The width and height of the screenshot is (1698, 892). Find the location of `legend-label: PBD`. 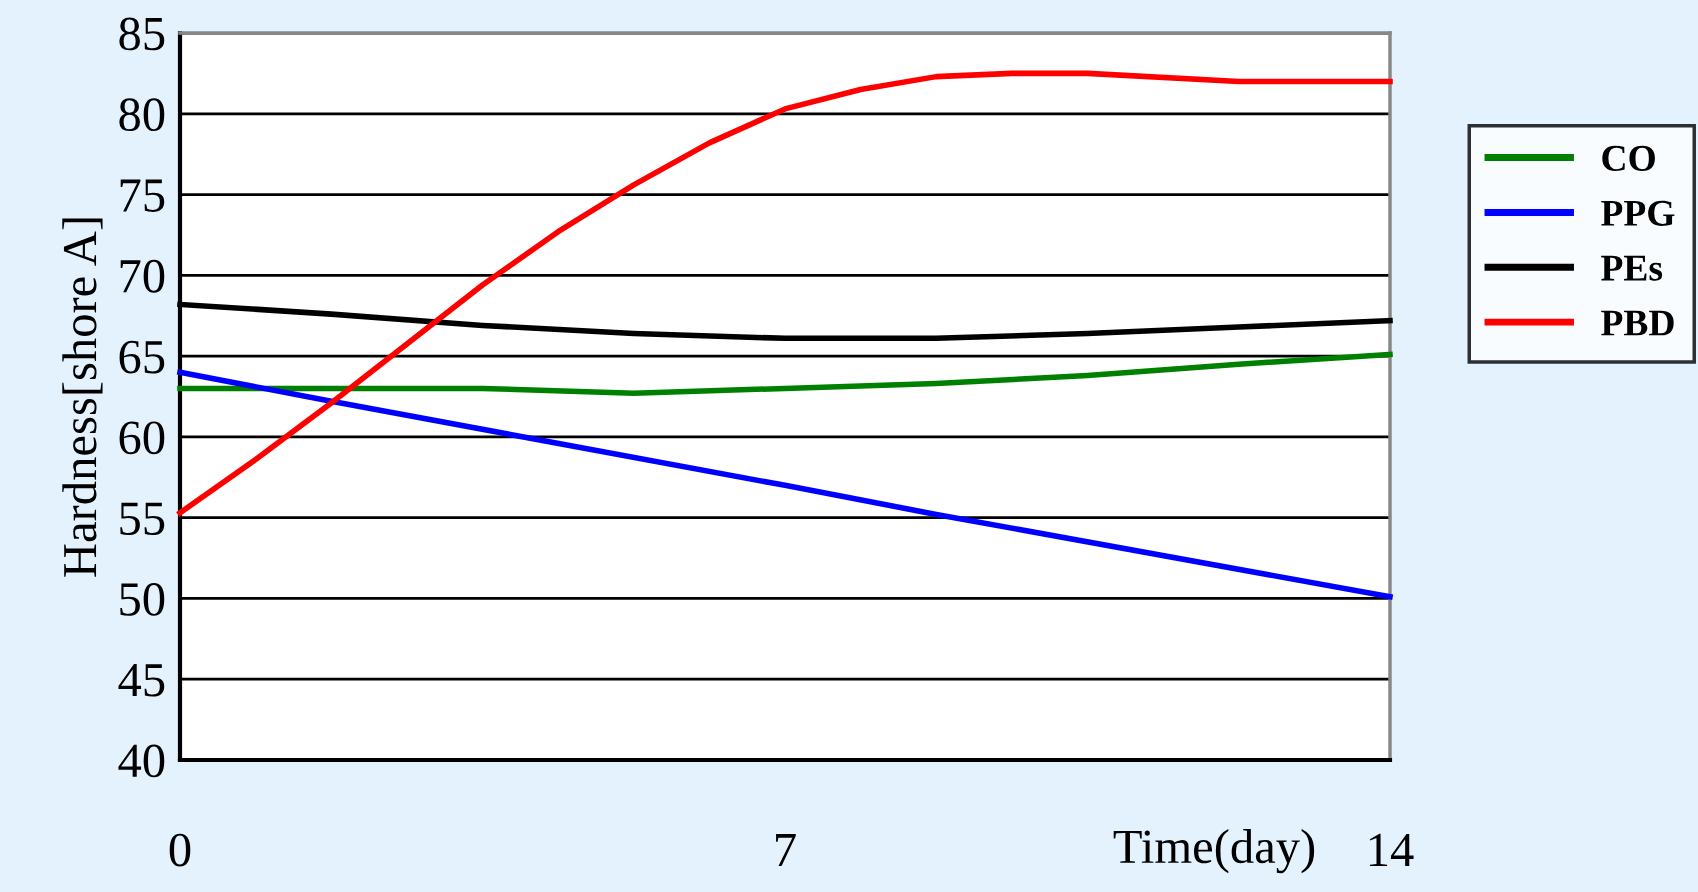

legend-label: PBD is located at coordinates (1637, 323).